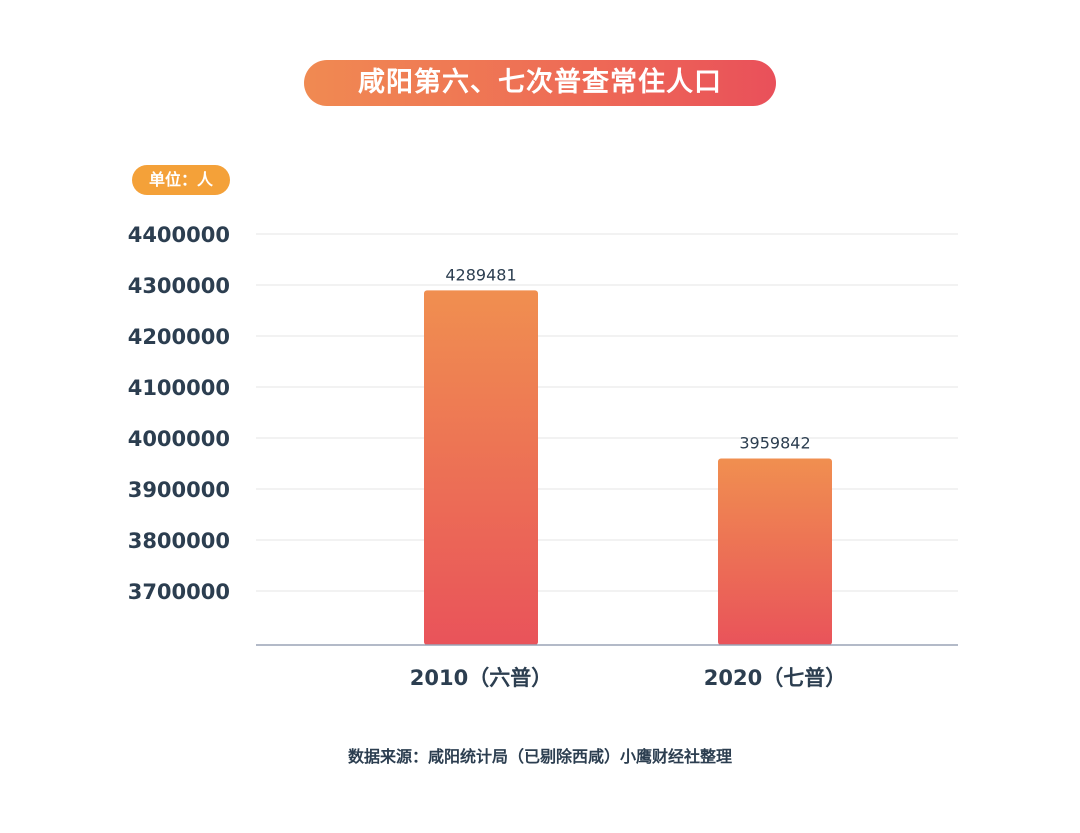 Image resolution: width=1080 pixels, height=833 pixels. I want to click on bar-value-label: 4289481, so click(480, 274).